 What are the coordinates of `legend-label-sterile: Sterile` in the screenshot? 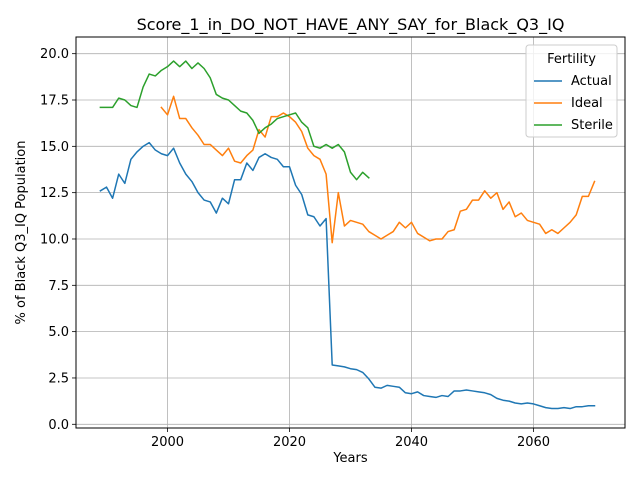 It's located at (592, 125).